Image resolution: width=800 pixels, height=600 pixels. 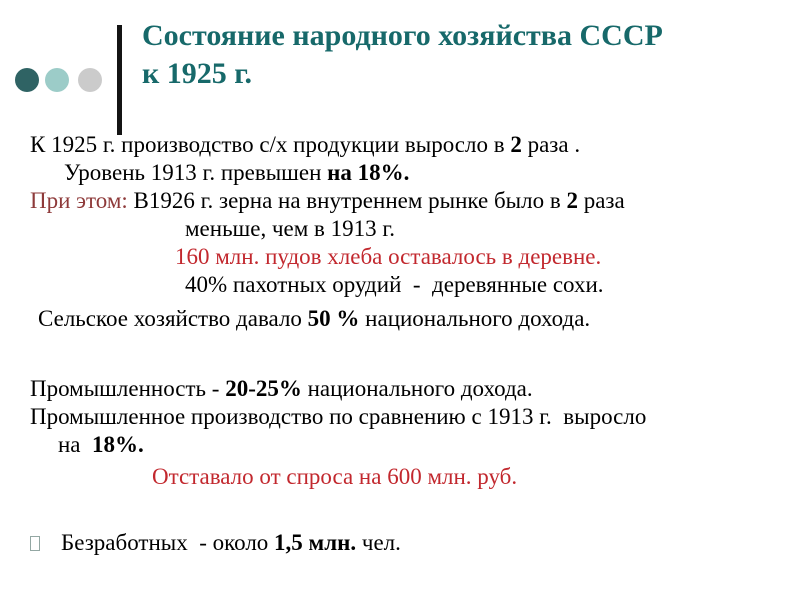 I want to click on text-segment: Безработных - около, so click(x=168, y=542).